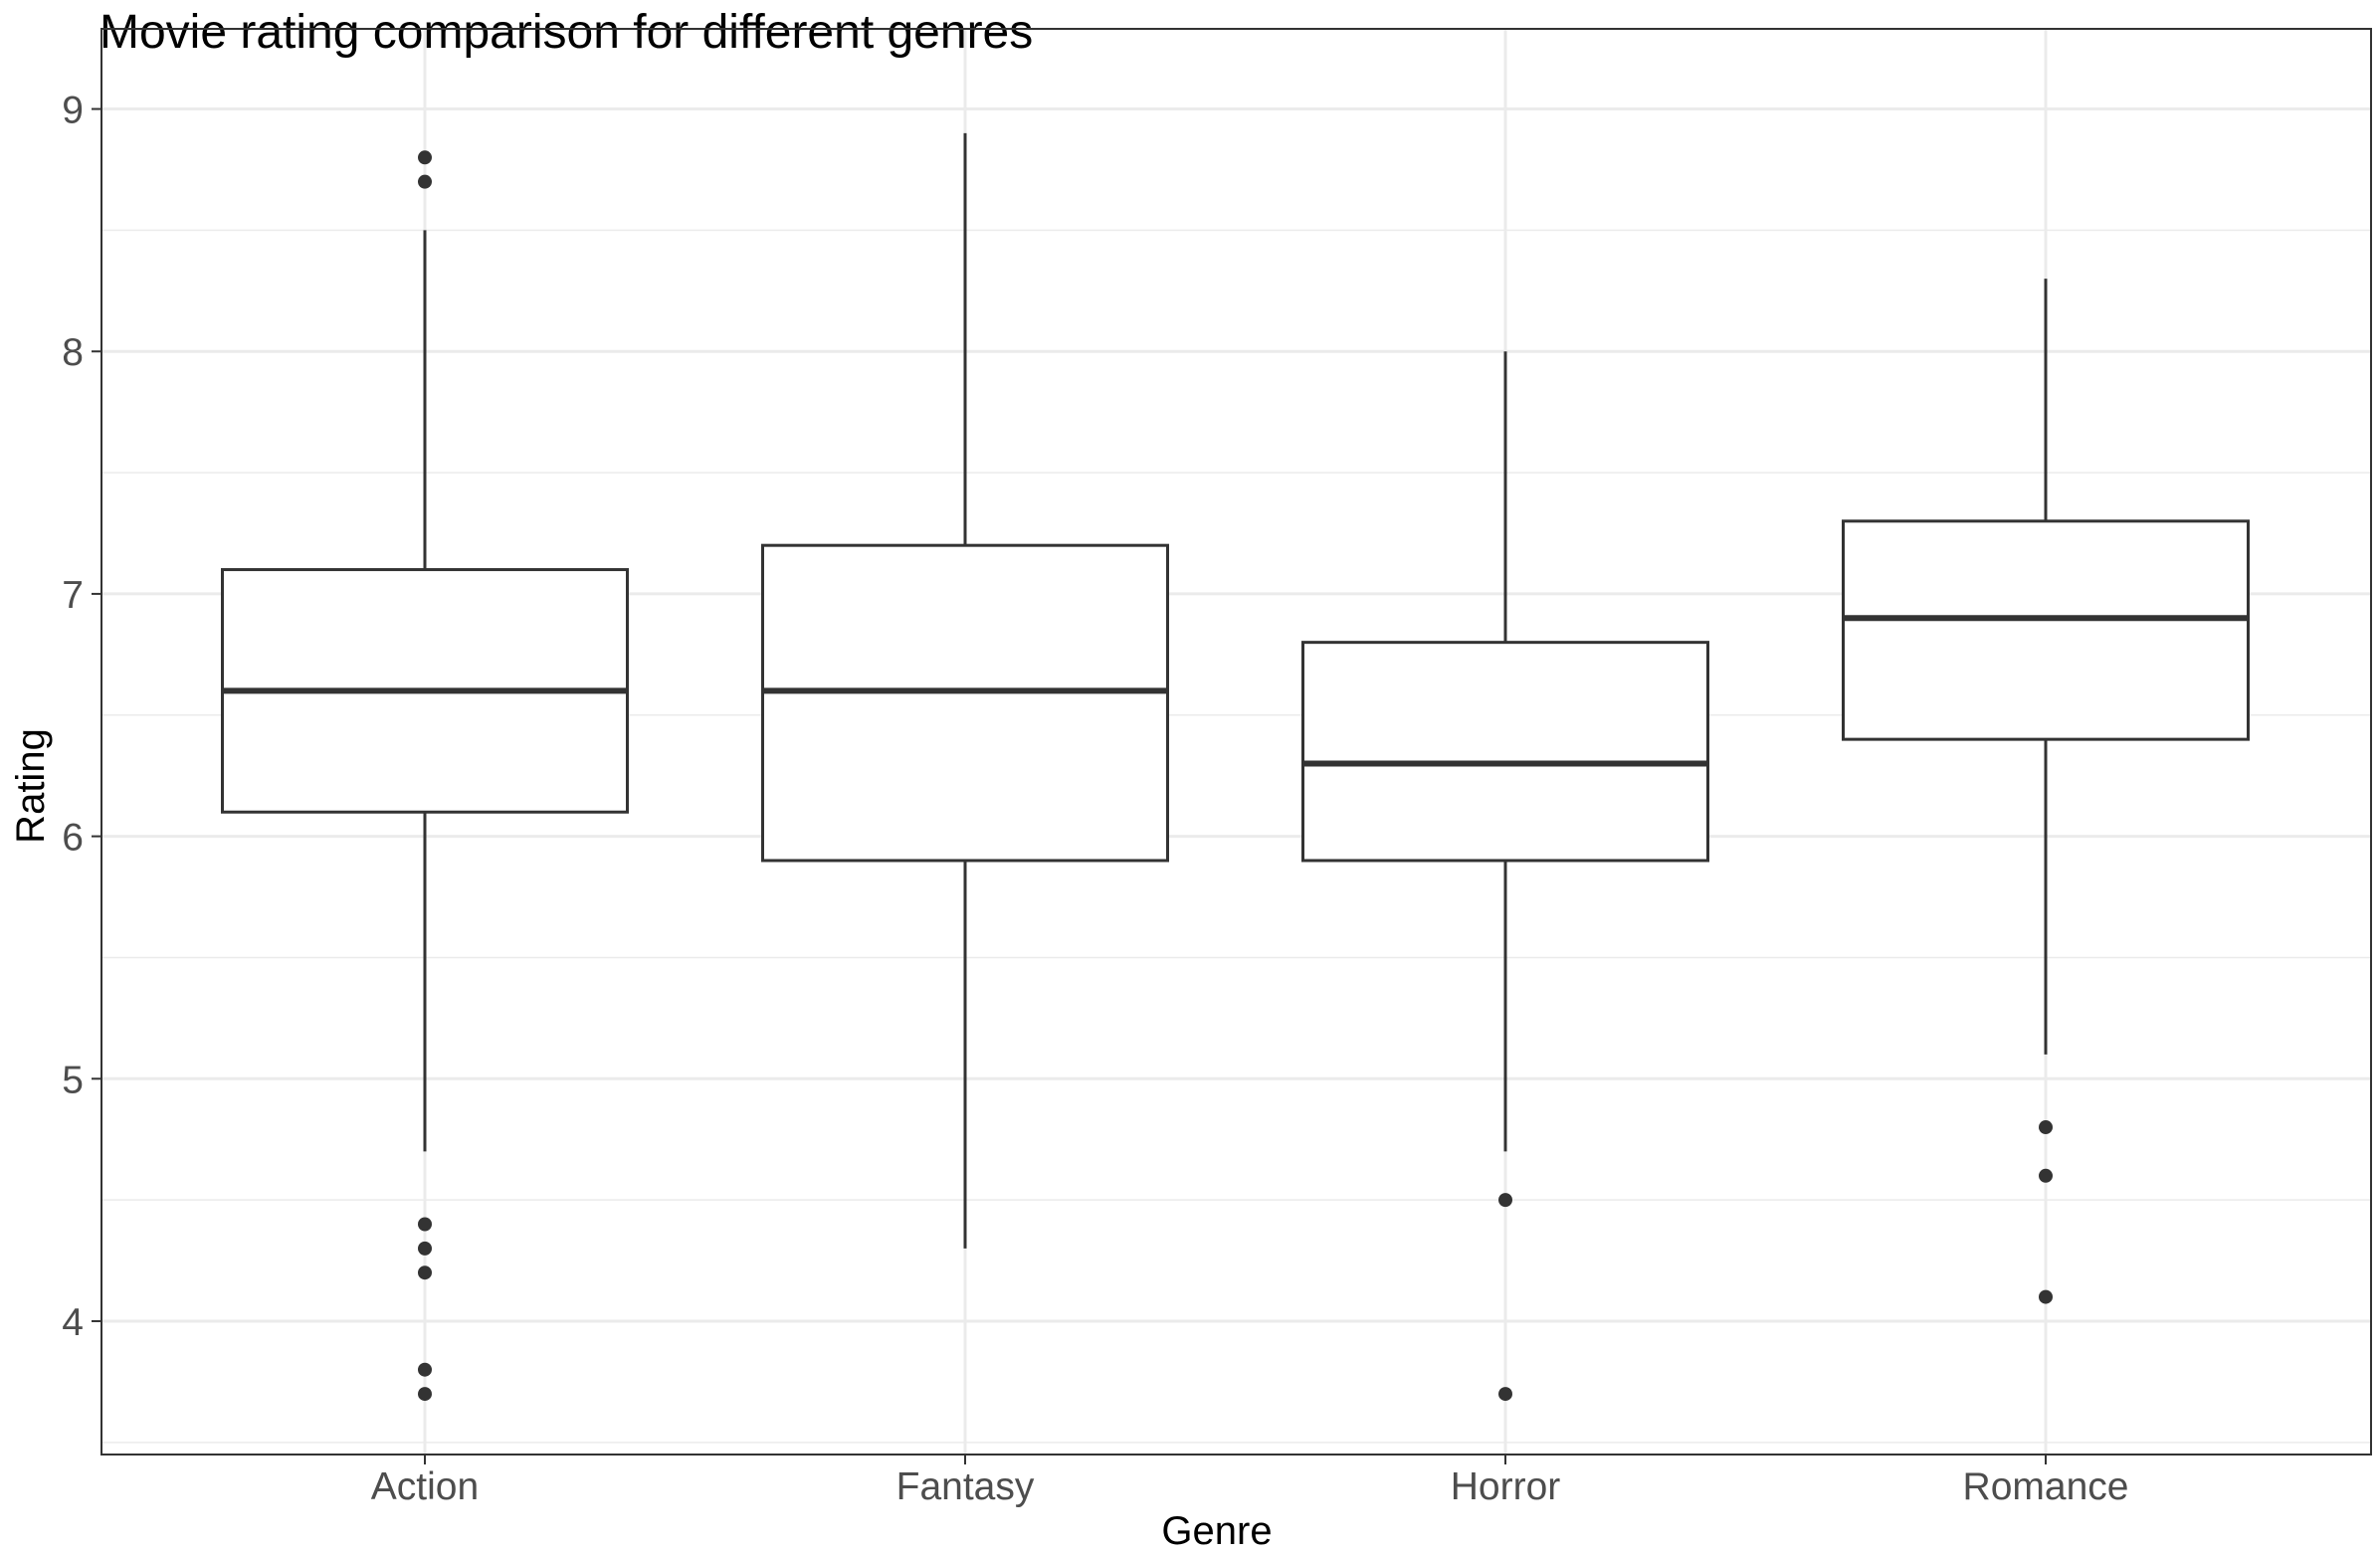  Describe the element at coordinates (1216, 1531) in the screenshot. I see `x-axis-title: Genre` at that location.